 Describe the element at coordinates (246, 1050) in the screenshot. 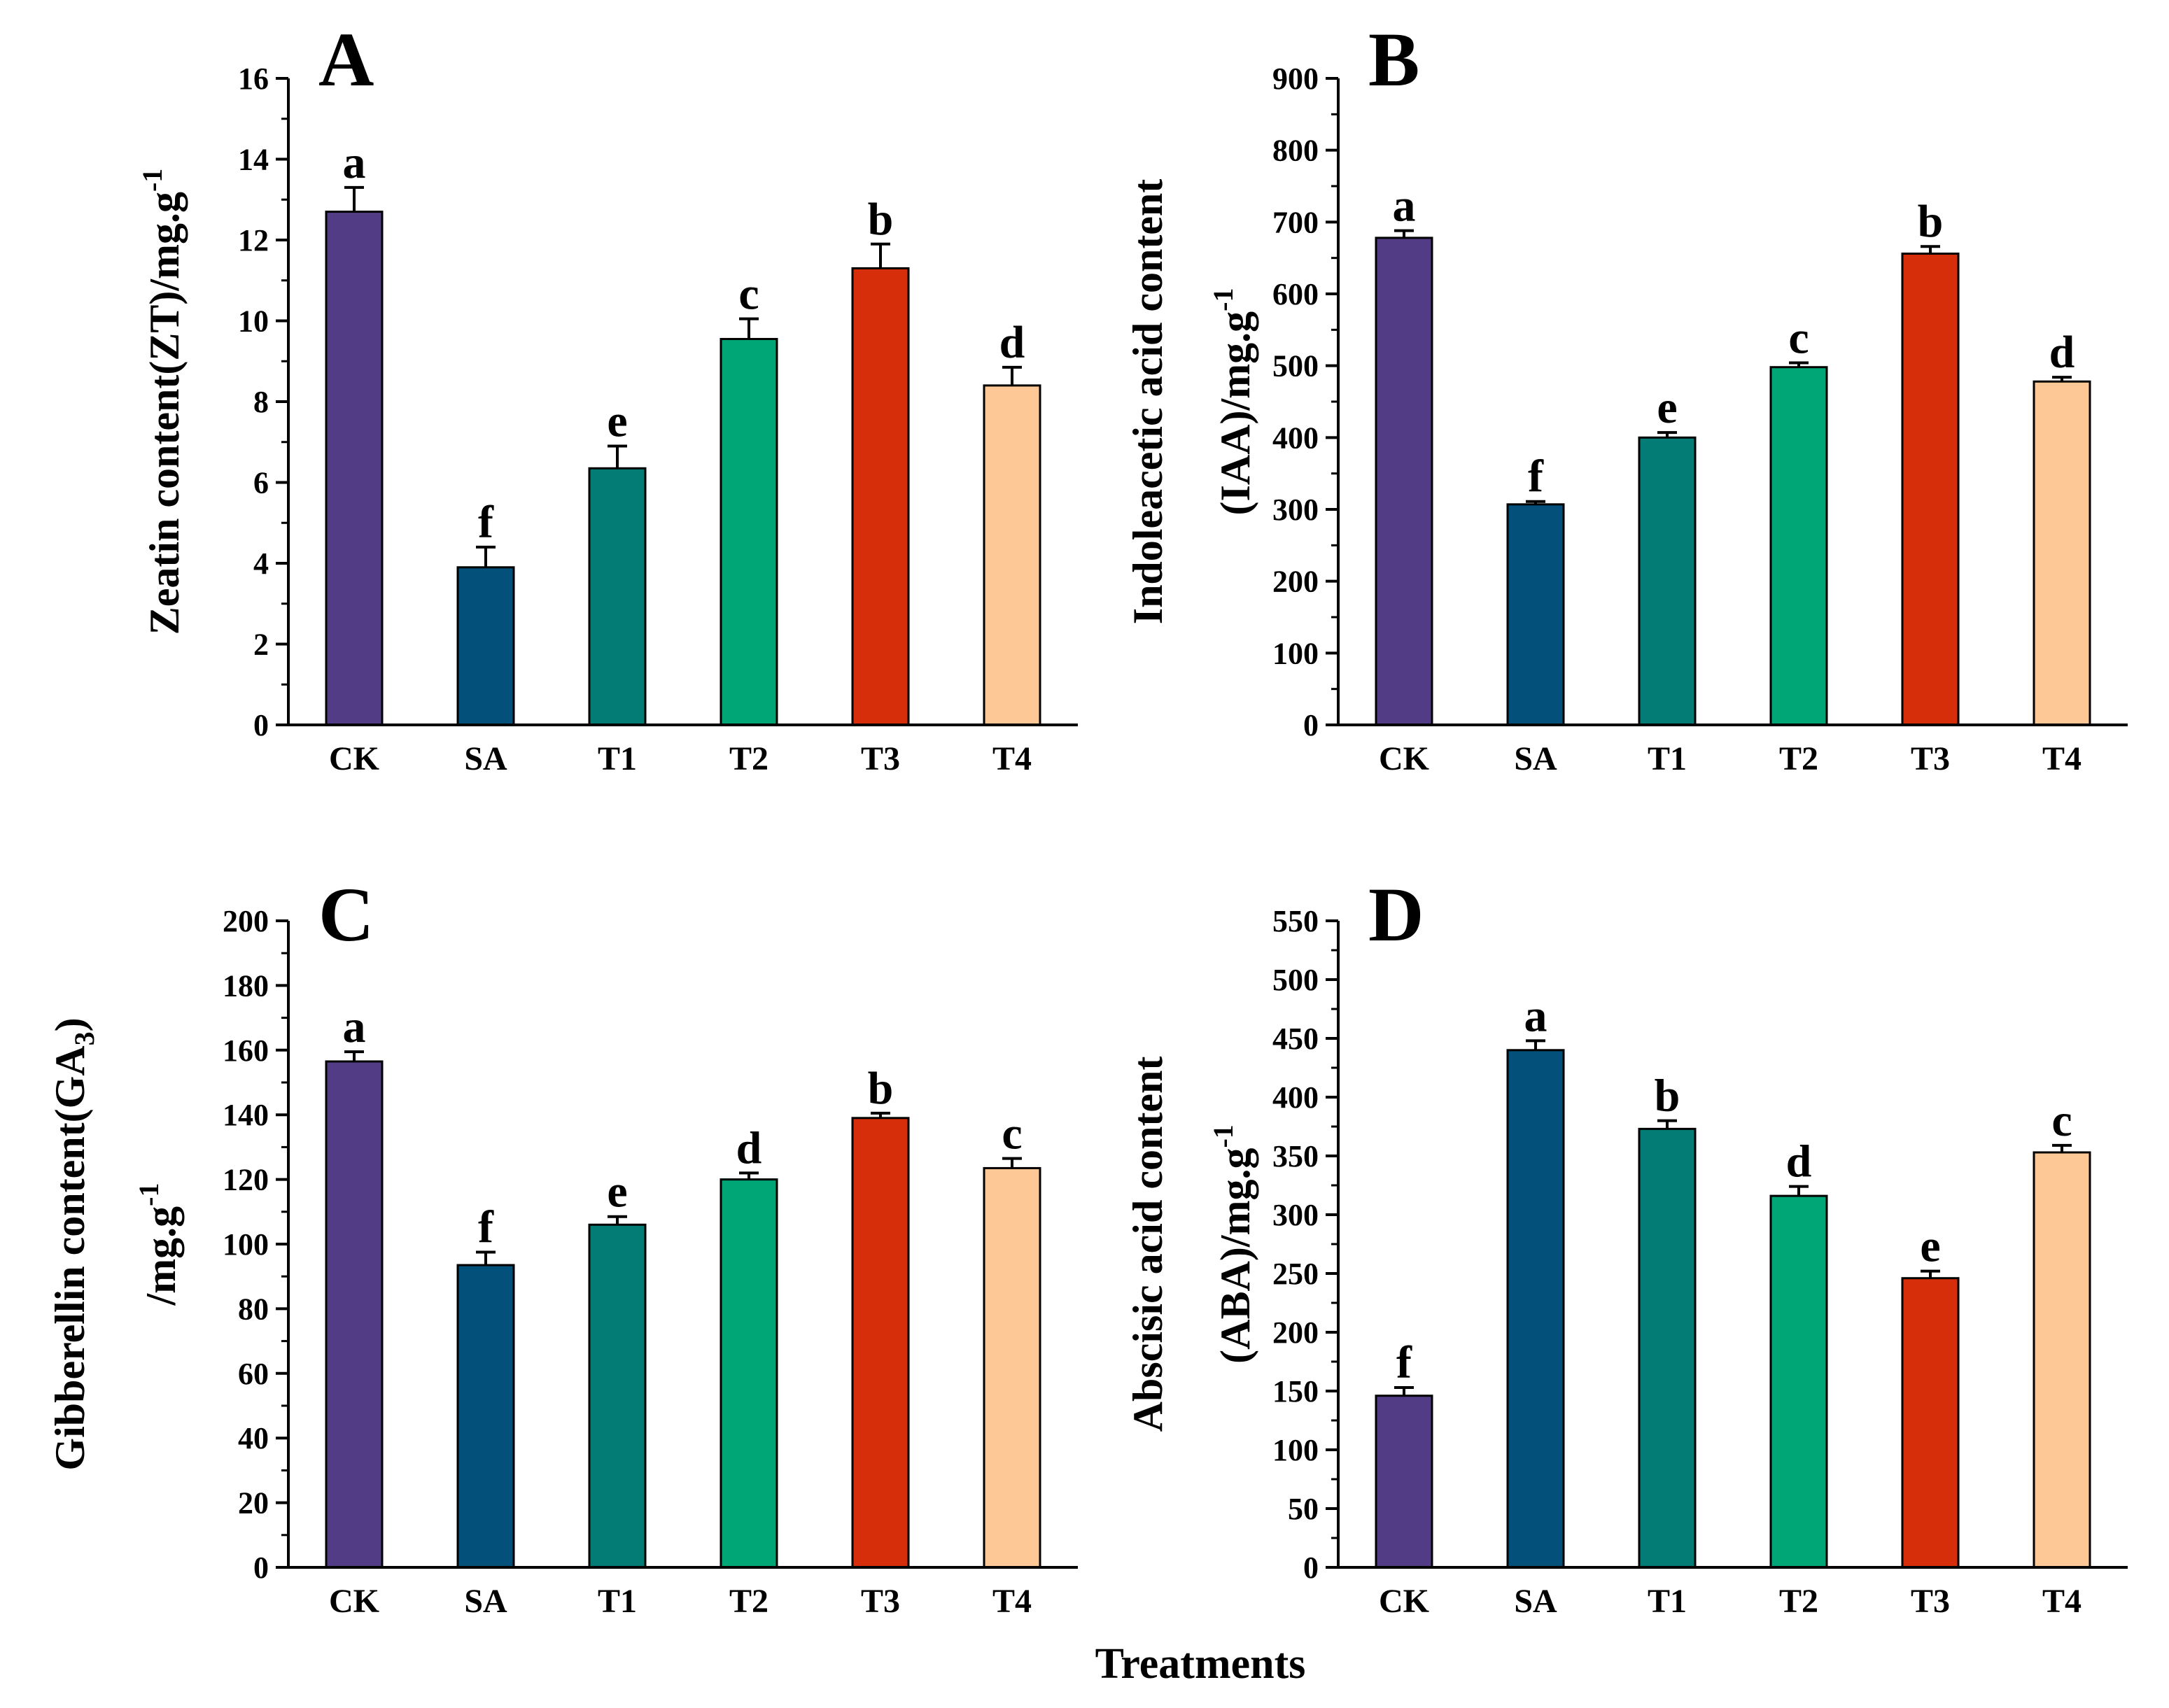

I see `y-tick-label: 160` at that location.